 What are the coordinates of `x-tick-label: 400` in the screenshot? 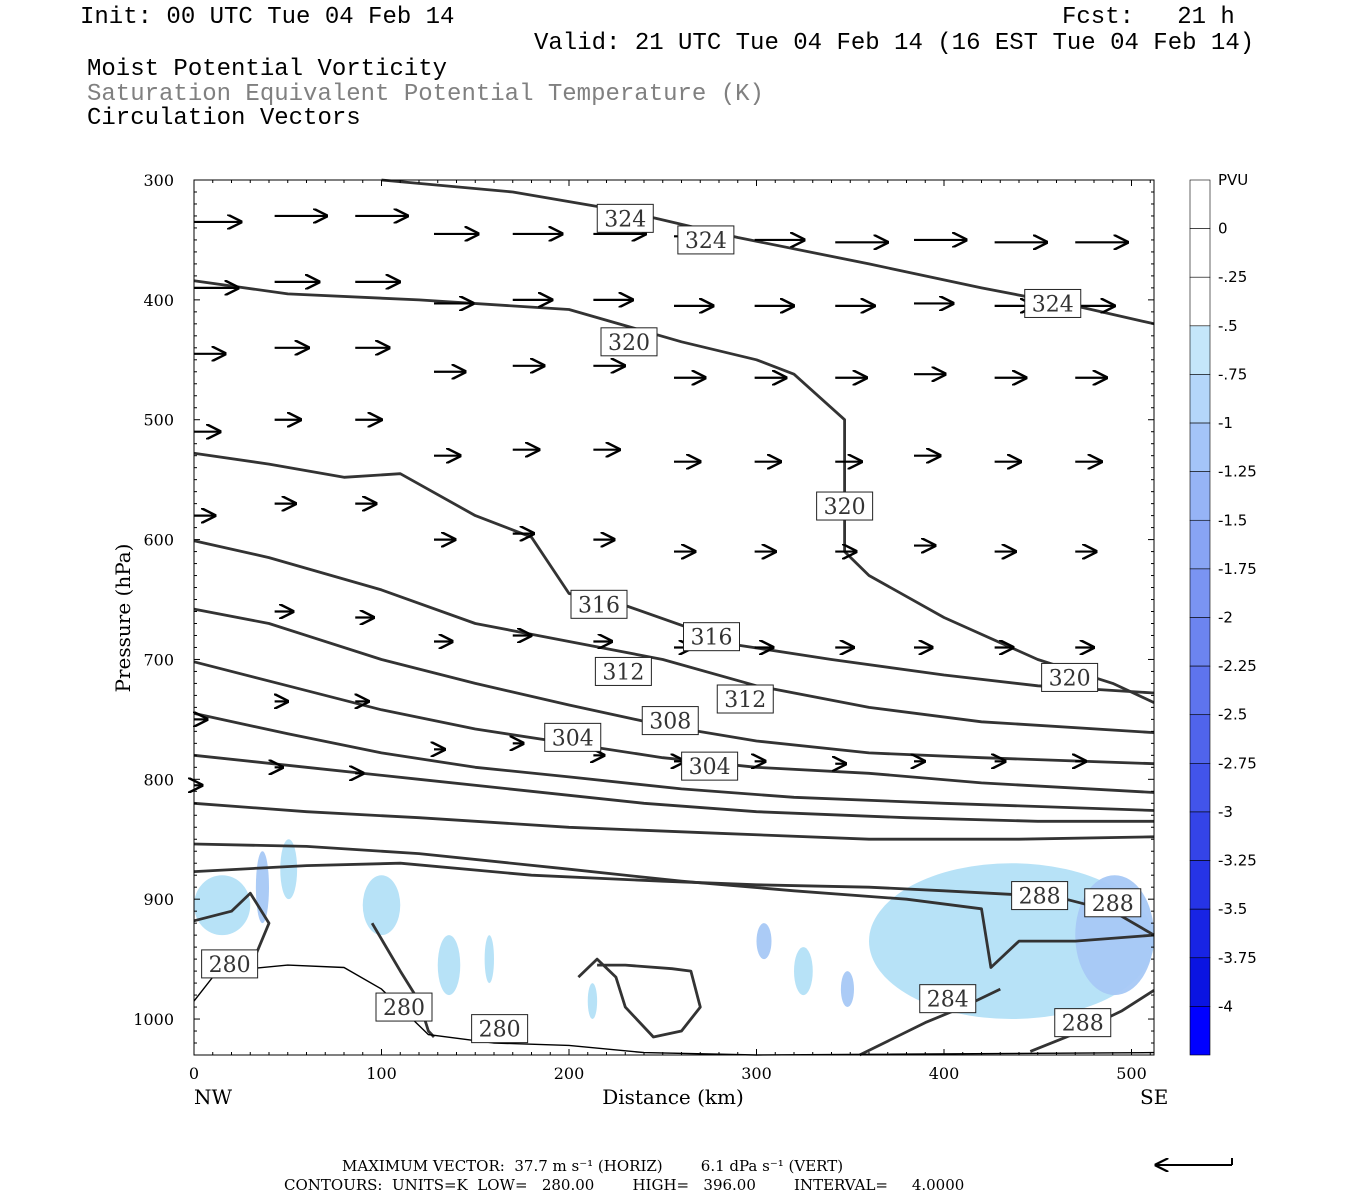 It's located at (944, 1073).